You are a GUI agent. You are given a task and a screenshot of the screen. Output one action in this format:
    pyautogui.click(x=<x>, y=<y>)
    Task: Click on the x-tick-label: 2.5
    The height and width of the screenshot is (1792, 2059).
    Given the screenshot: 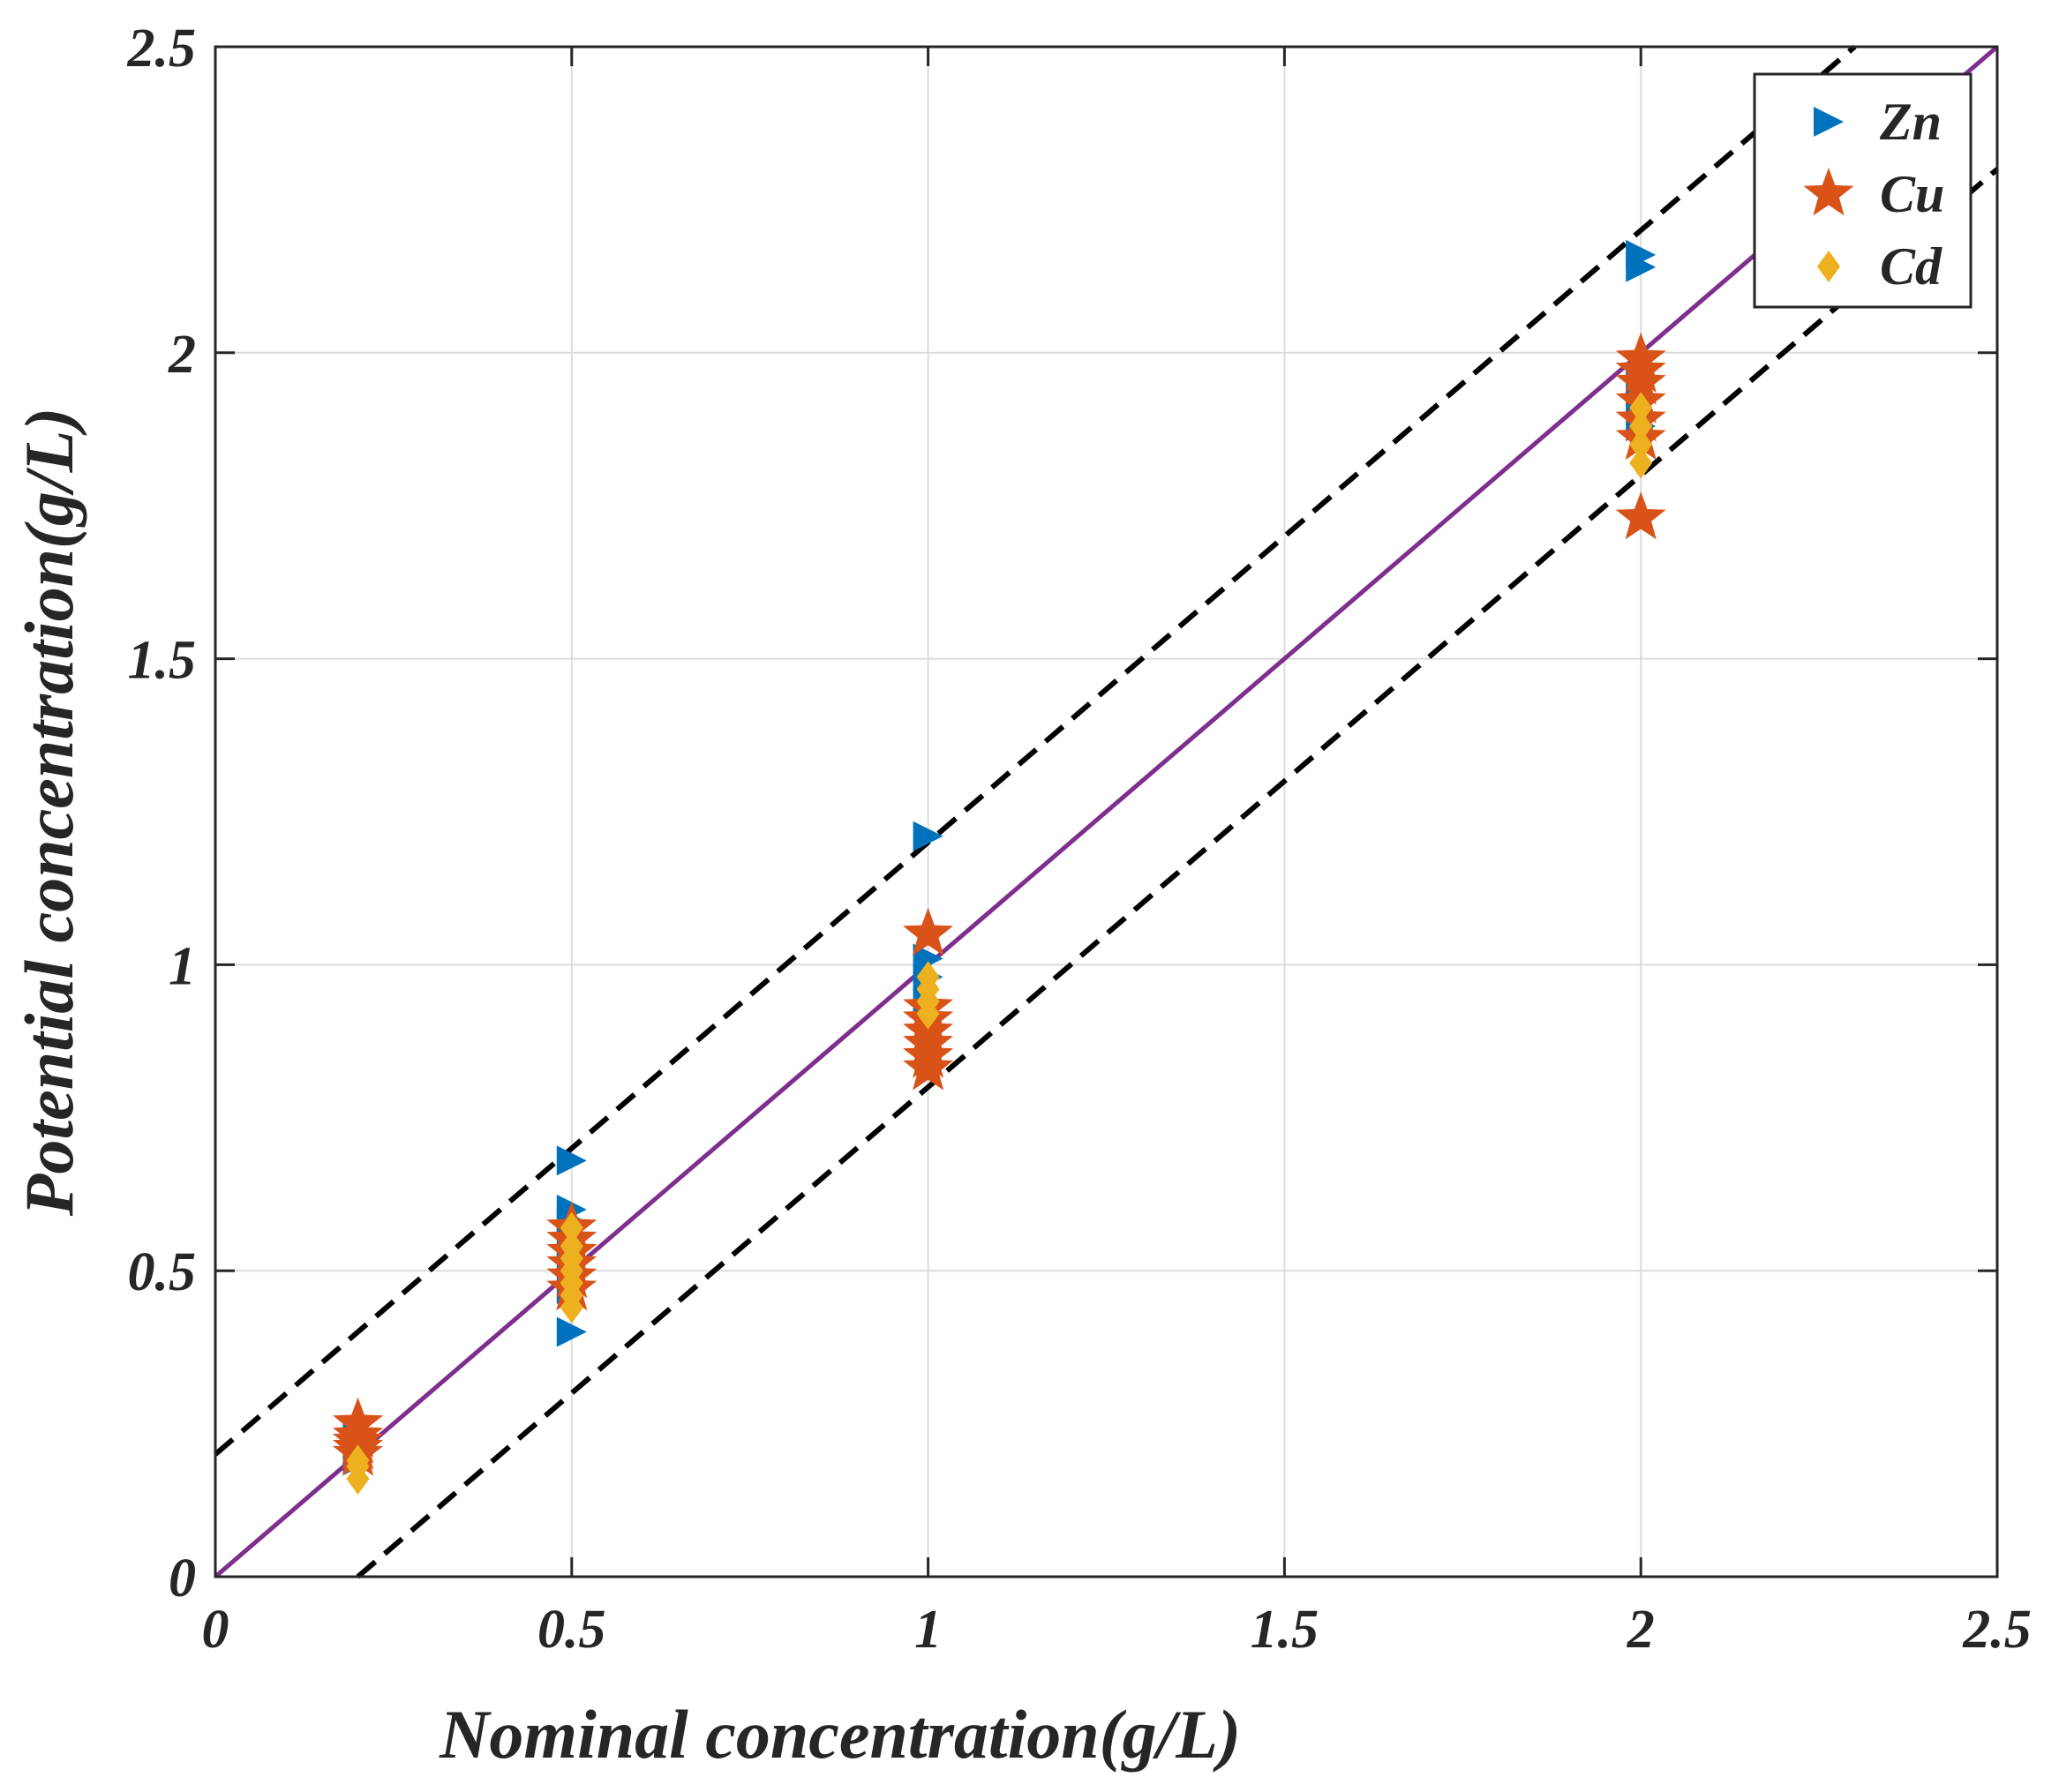 What is the action you would take?
    pyautogui.click(x=1997, y=1630)
    